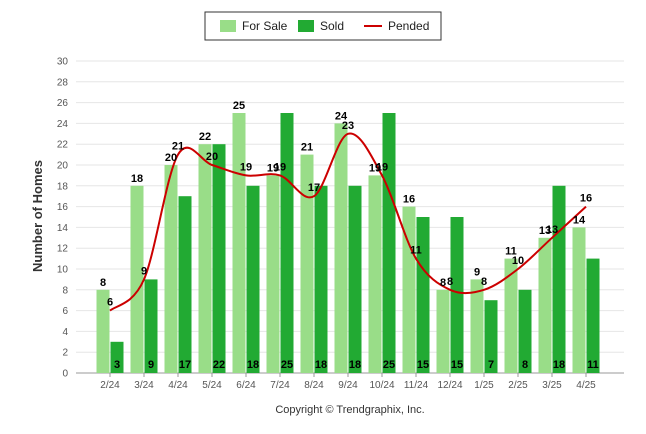 The image size is (646, 434). What do you see at coordinates (65, 311) in the screenshot?
I see `y-tick-label: 6` at bounding box center [65, 311].